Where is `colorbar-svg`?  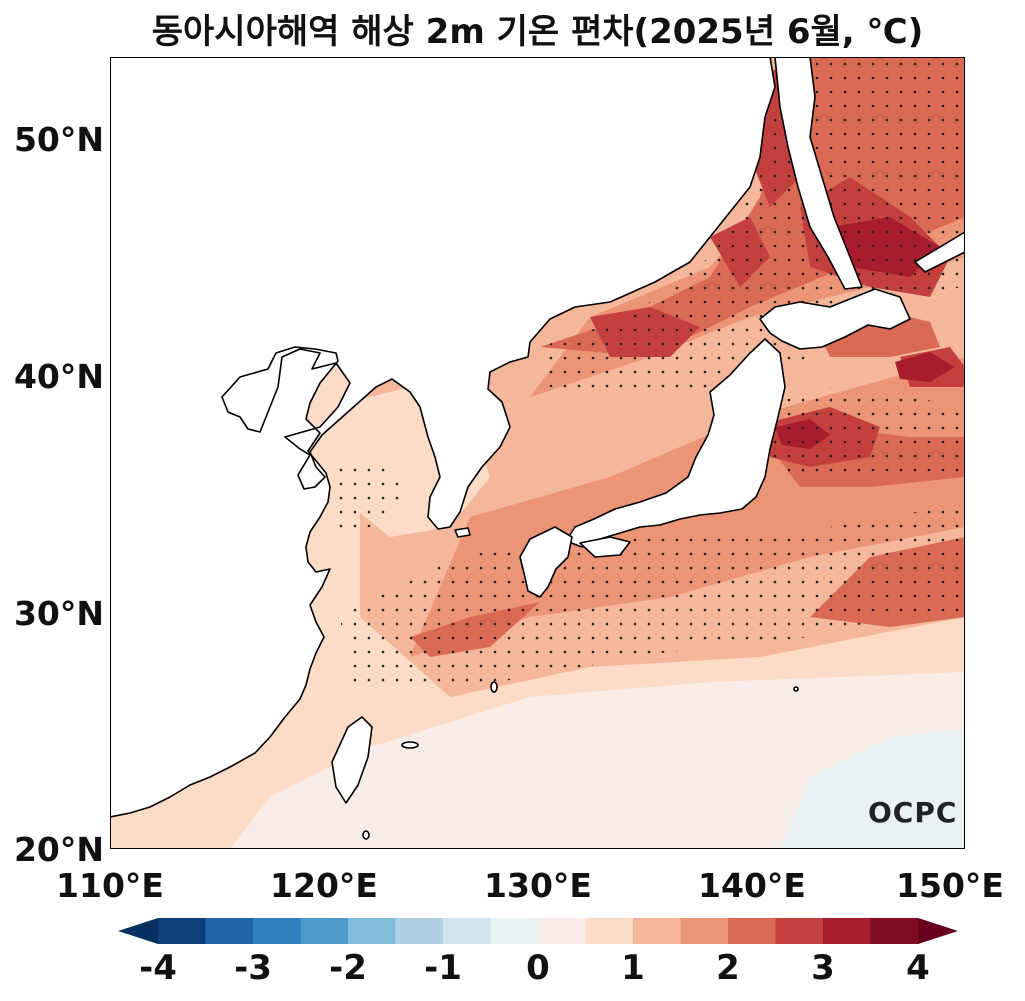 colorbar-svg is located at coordinates (538, 931).